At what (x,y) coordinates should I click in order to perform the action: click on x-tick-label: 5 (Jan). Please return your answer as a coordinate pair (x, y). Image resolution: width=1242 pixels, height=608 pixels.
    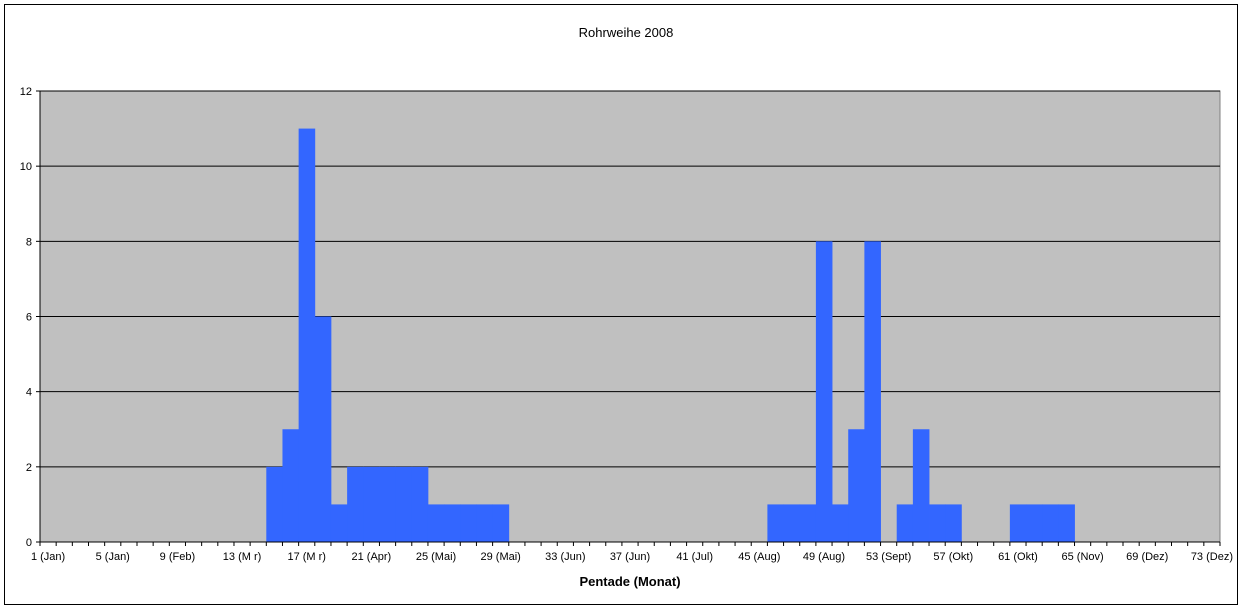
    Looking at the image, I should click on (113, 557).